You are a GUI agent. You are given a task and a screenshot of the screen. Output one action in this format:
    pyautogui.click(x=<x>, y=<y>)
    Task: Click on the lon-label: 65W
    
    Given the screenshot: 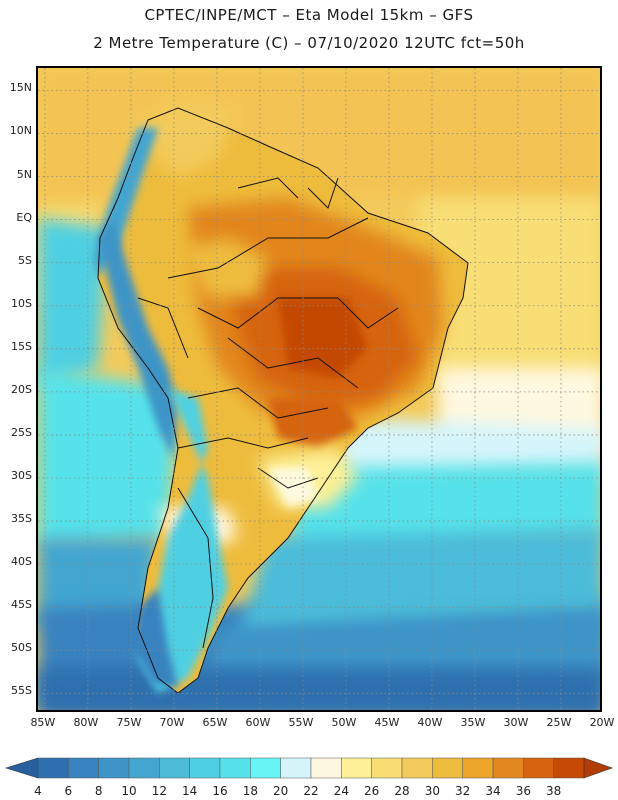 What is the action you would take?
    pyautogui.click(x=215, y=722)
    